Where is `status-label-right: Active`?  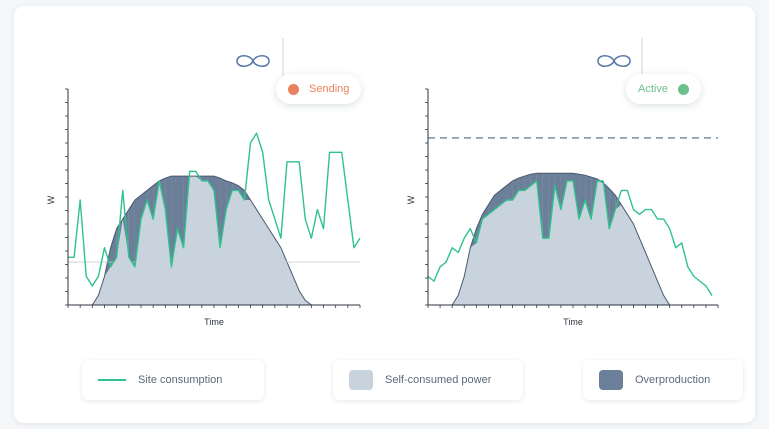 status-label-right: Active is located at coordinates (653, 89).